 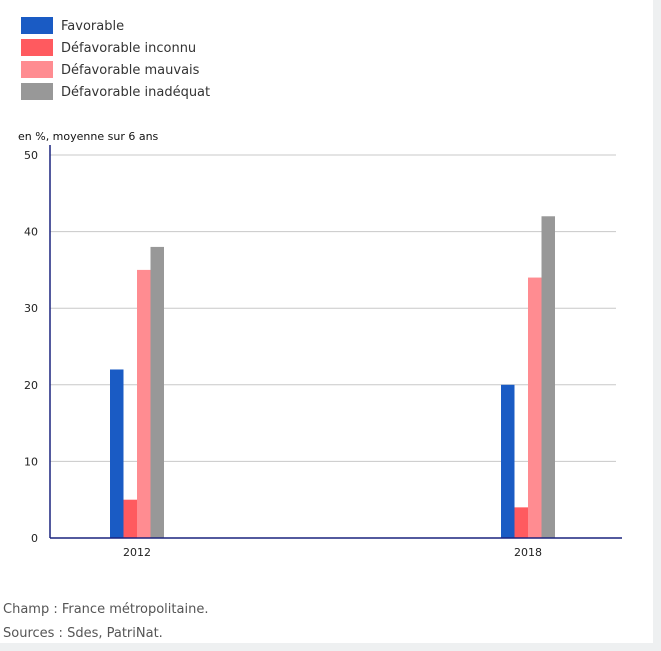 I want to click on bar-favorable-2018, so click(x=508, y=461).